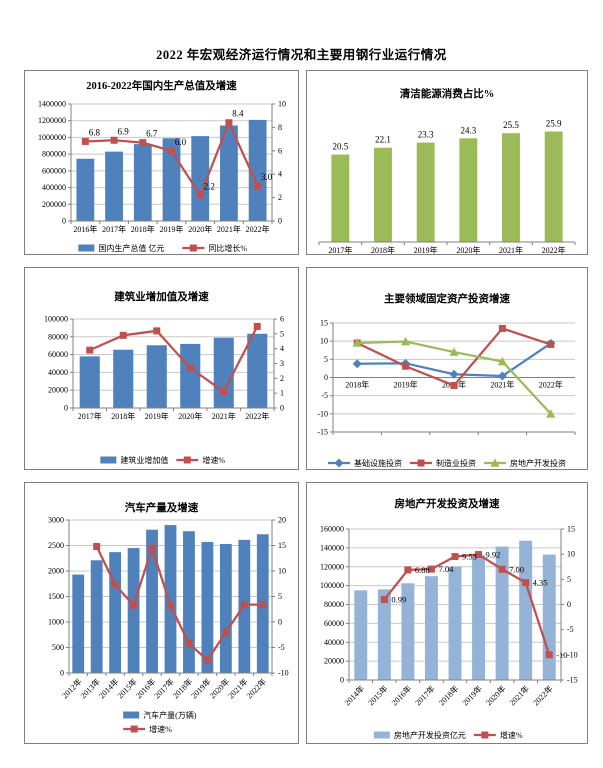 The height and width of the screenshot is (768, 603). Describe the element at coordinates (282, 520) in the screenshot. I see `svg-text: 20` at that location.